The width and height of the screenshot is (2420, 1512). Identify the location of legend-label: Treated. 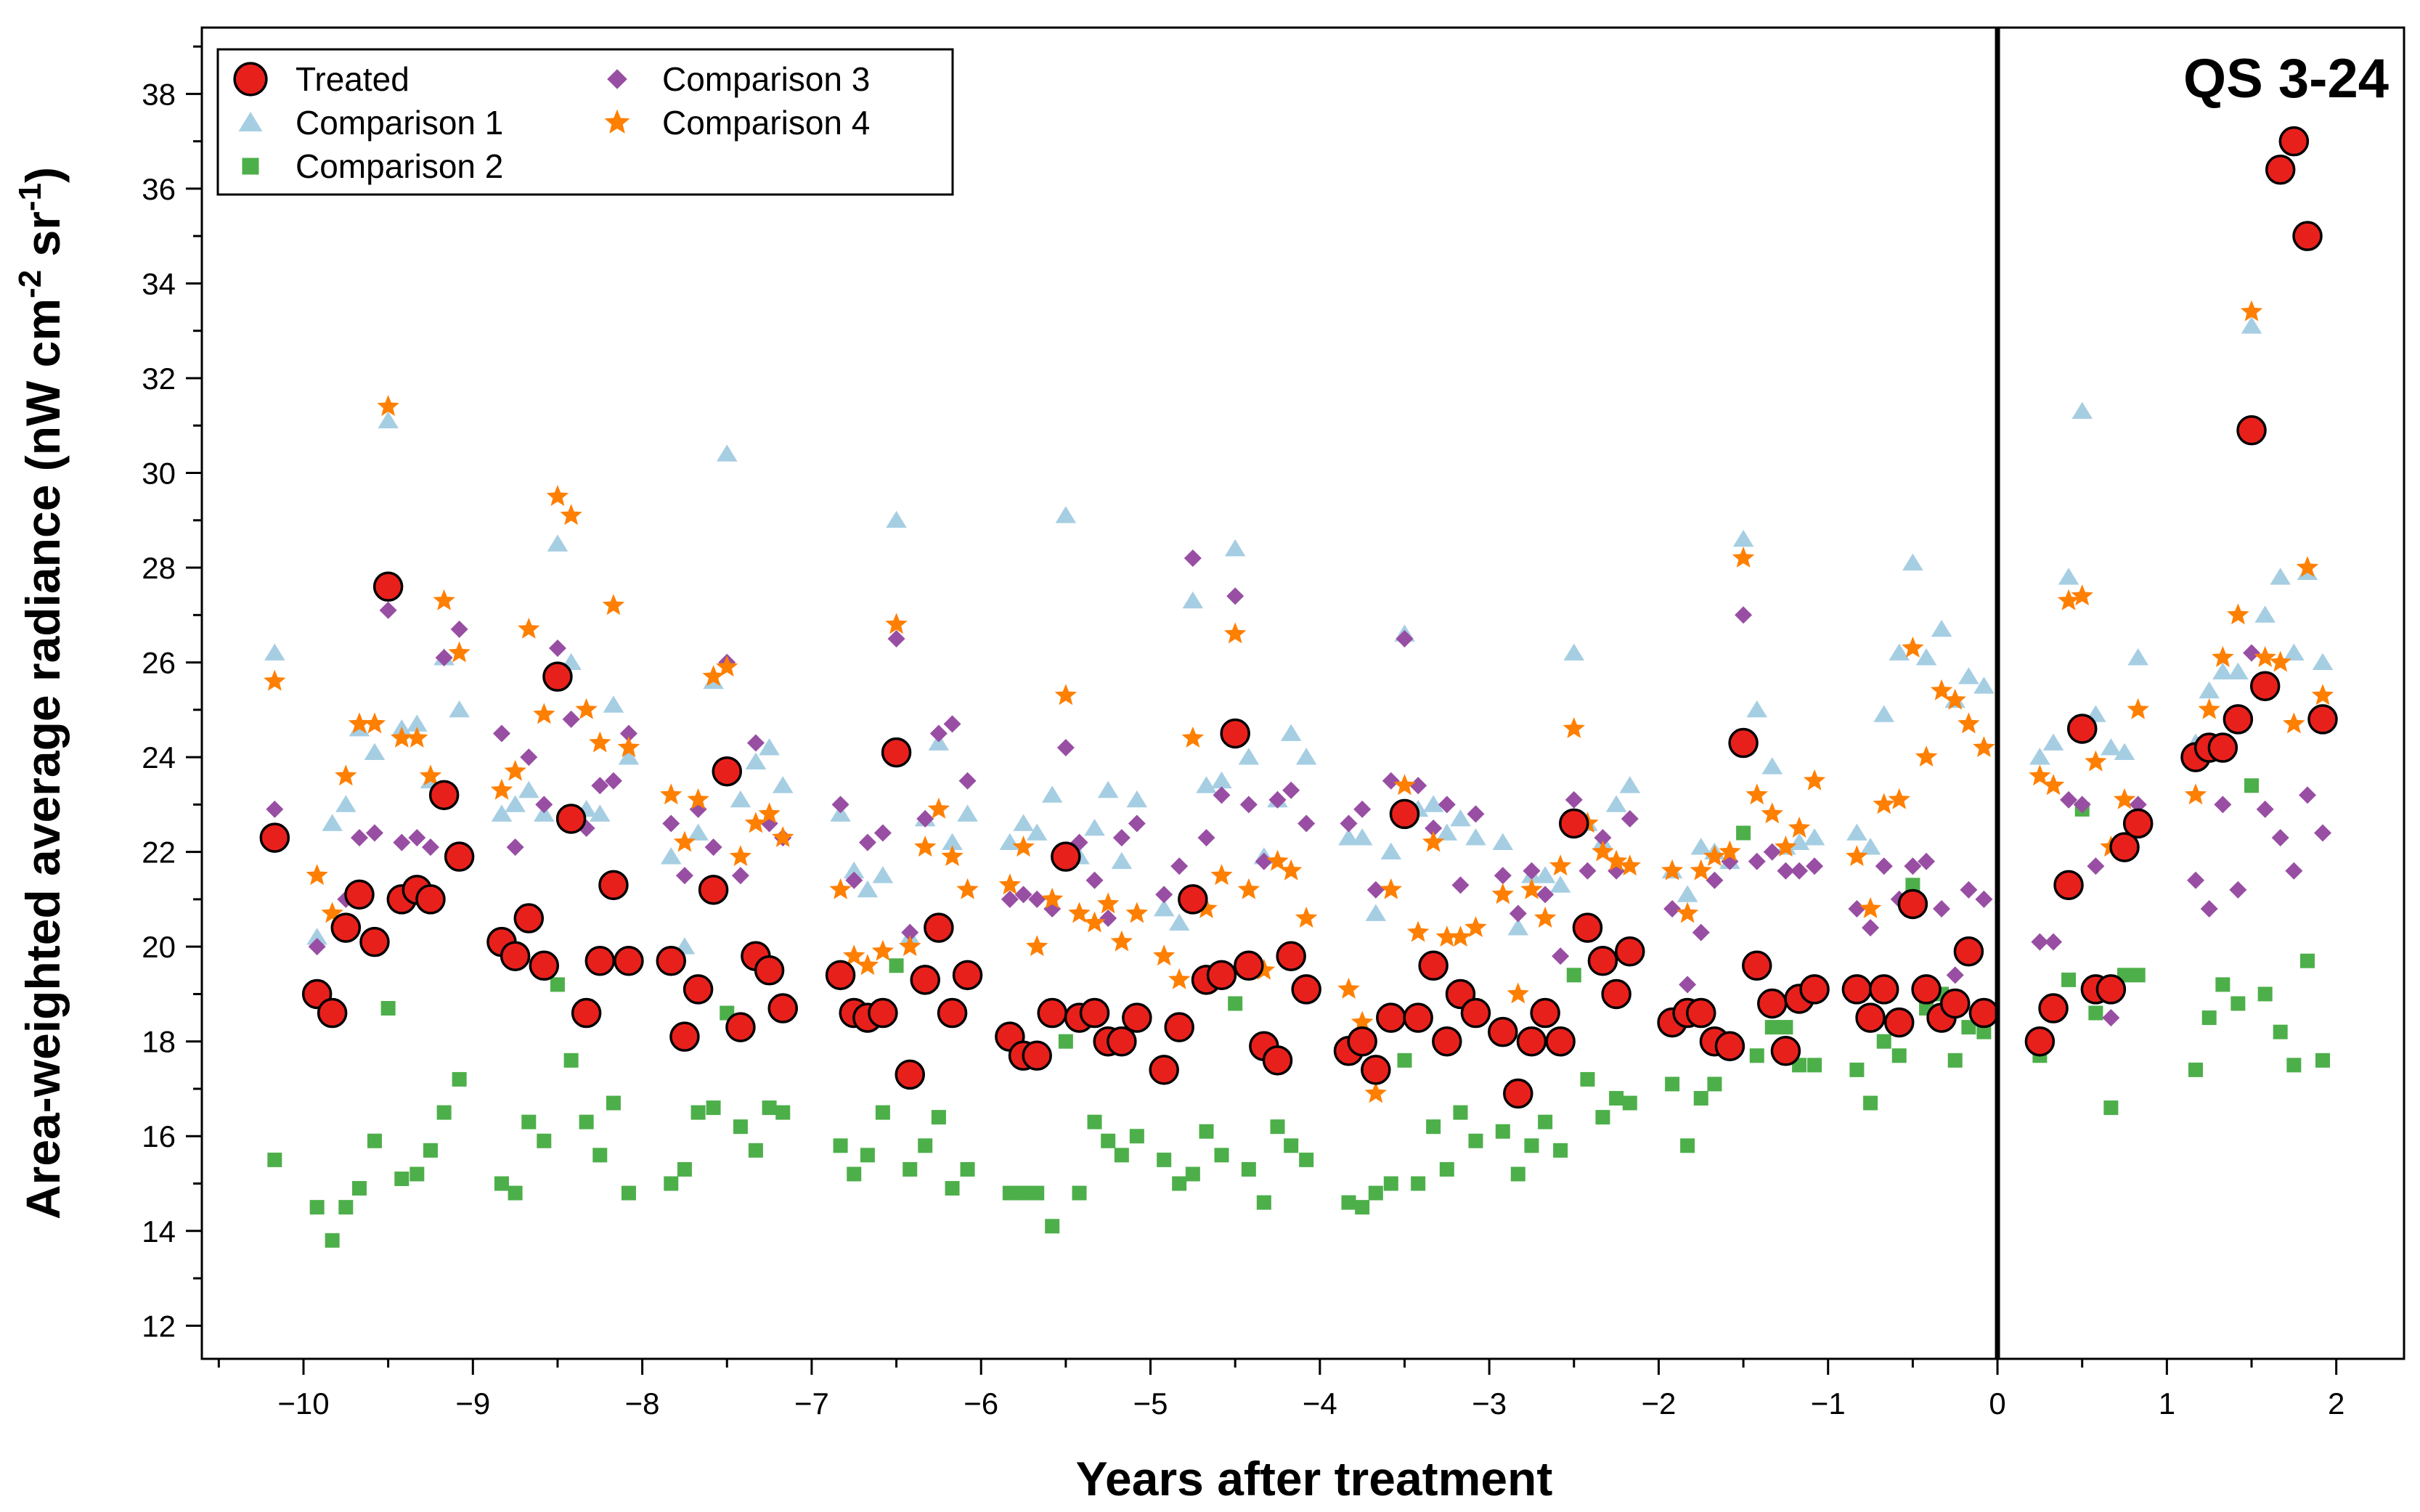
(353, 79).